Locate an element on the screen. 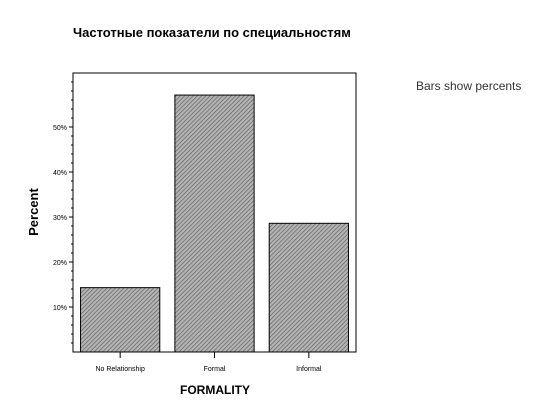  y-tick-label: 20% is located at coordinates (60, 263).